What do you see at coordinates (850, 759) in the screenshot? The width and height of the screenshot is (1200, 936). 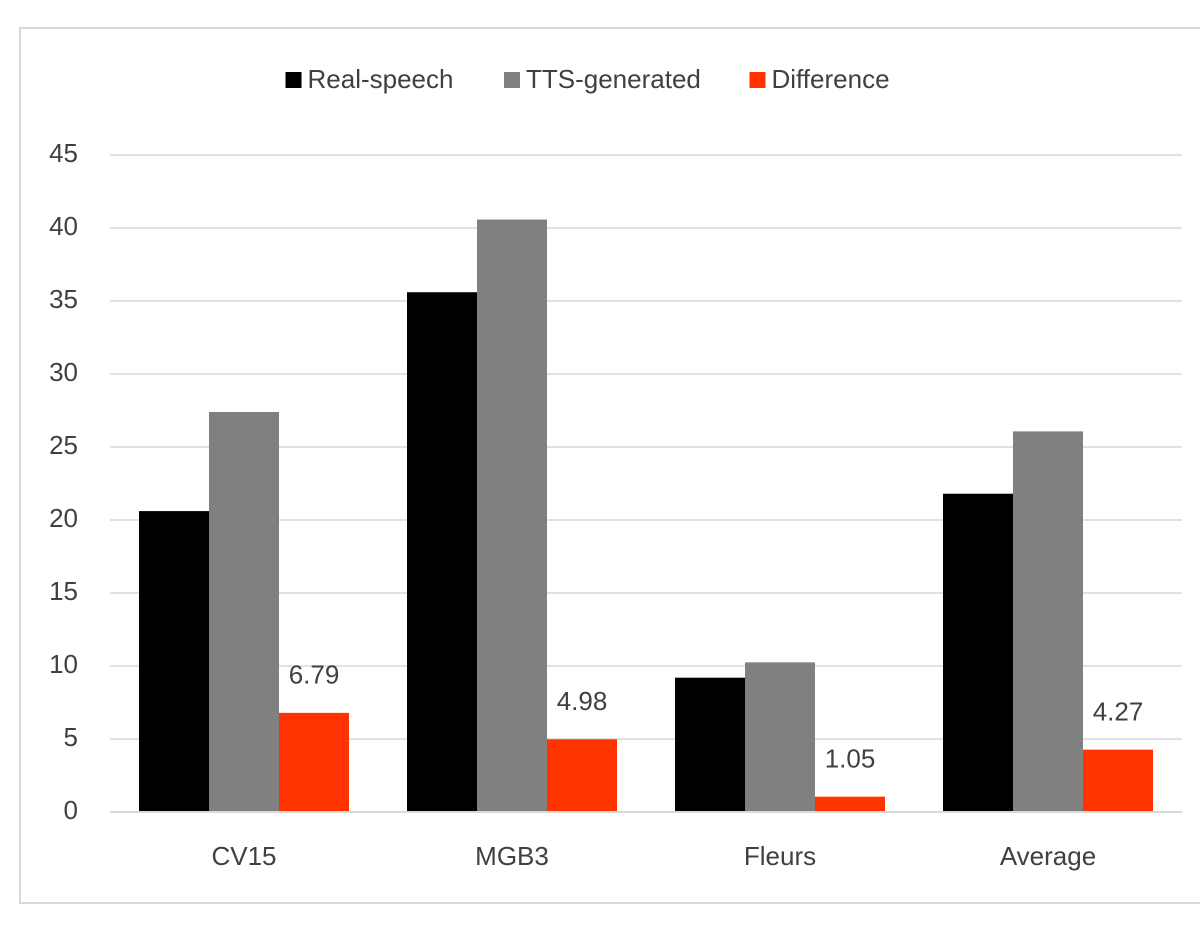 I see `data-label: 1.05` at bounding box center [850, 759].